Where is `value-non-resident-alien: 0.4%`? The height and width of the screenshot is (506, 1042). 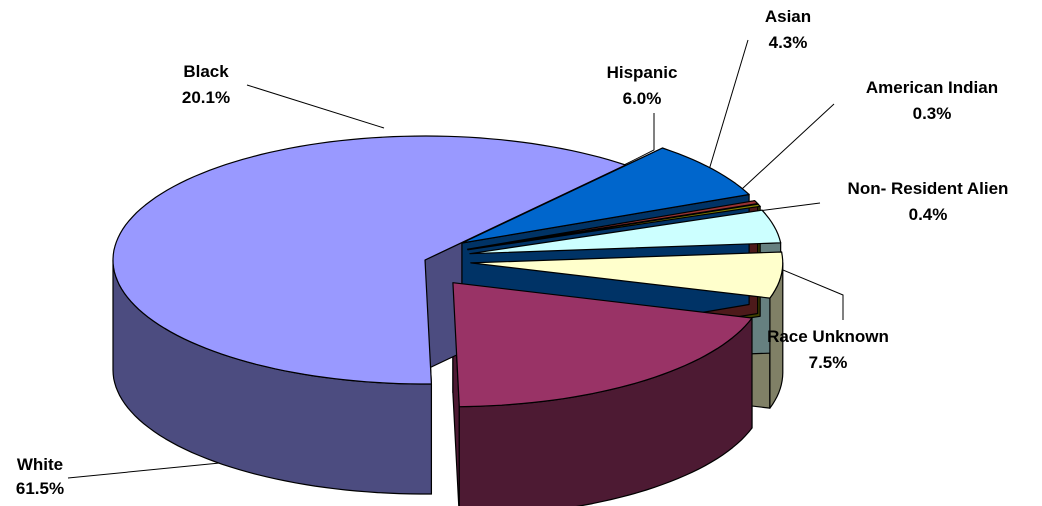
value-non-resident-alien: 0.4% is located at coordinates (928, 214).